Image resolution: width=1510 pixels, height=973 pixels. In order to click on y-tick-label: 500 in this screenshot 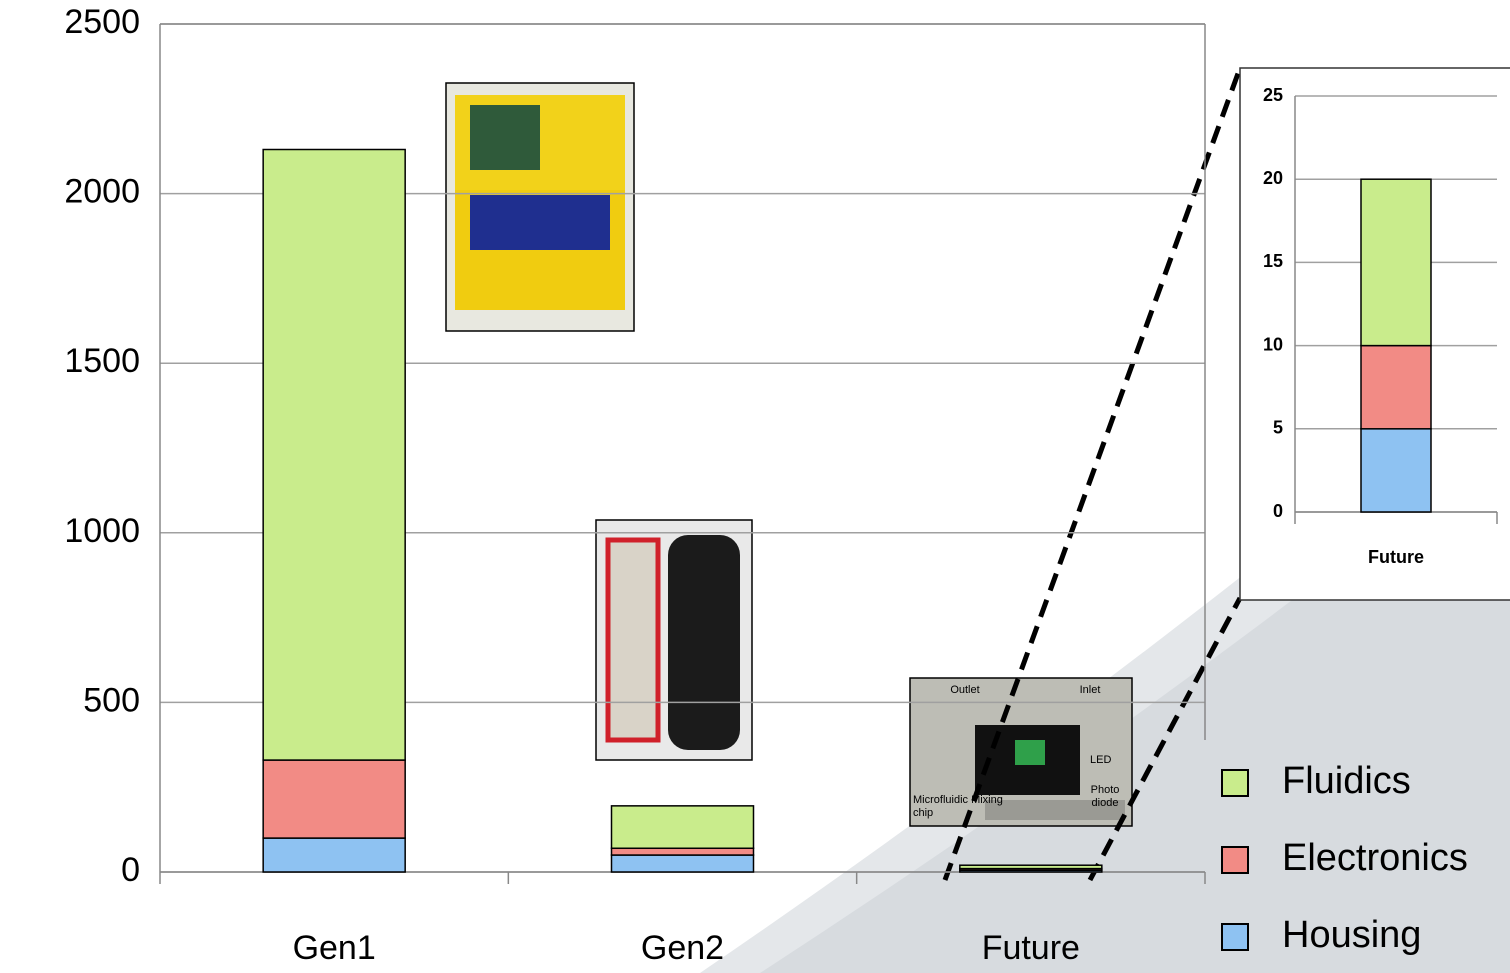, I will do `click(111, 700)`.